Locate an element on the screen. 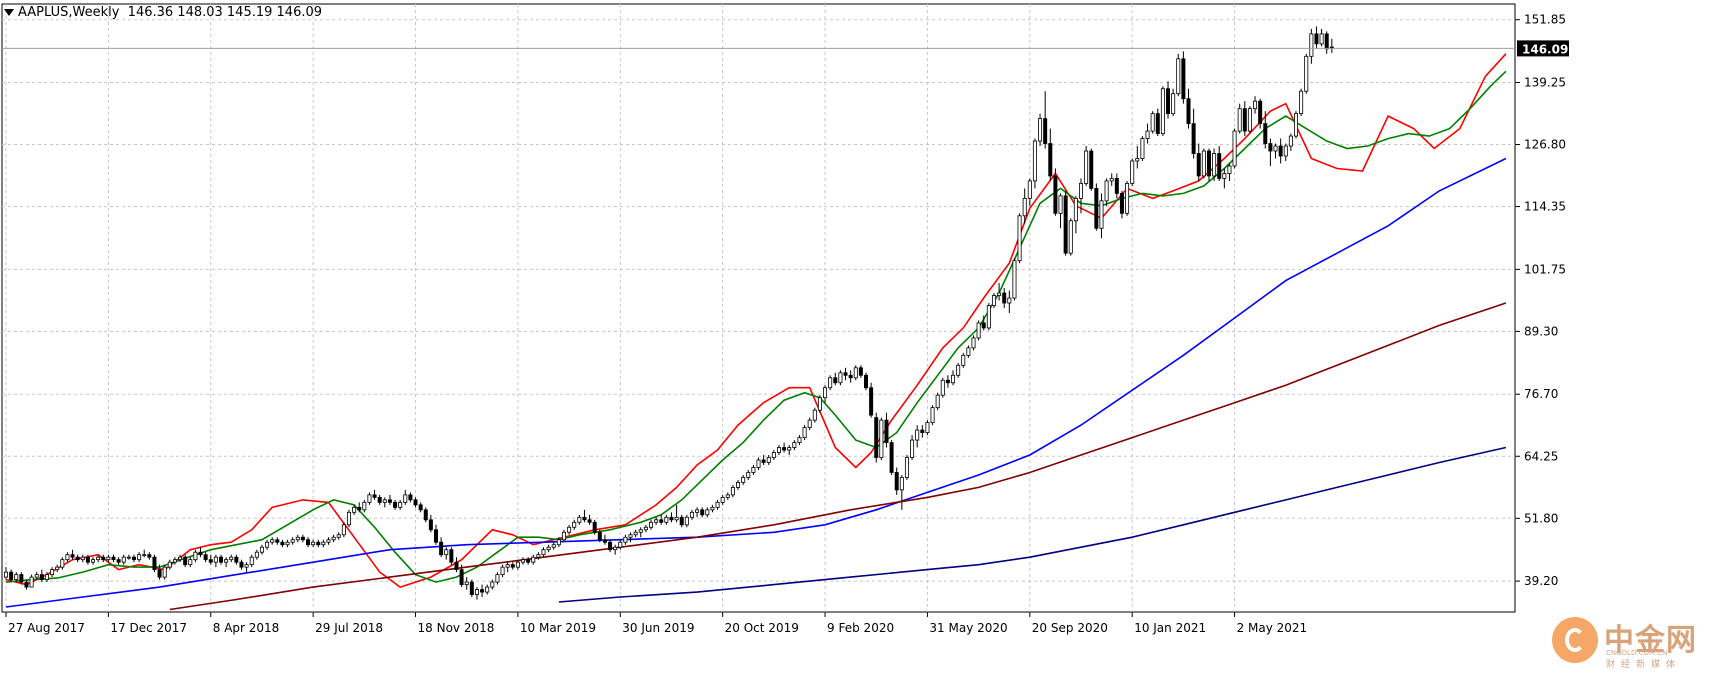 This screenshot has width=1718, height=675. x-tick-label: 20 Sep 2020 is located at coordinates (1070, 628).